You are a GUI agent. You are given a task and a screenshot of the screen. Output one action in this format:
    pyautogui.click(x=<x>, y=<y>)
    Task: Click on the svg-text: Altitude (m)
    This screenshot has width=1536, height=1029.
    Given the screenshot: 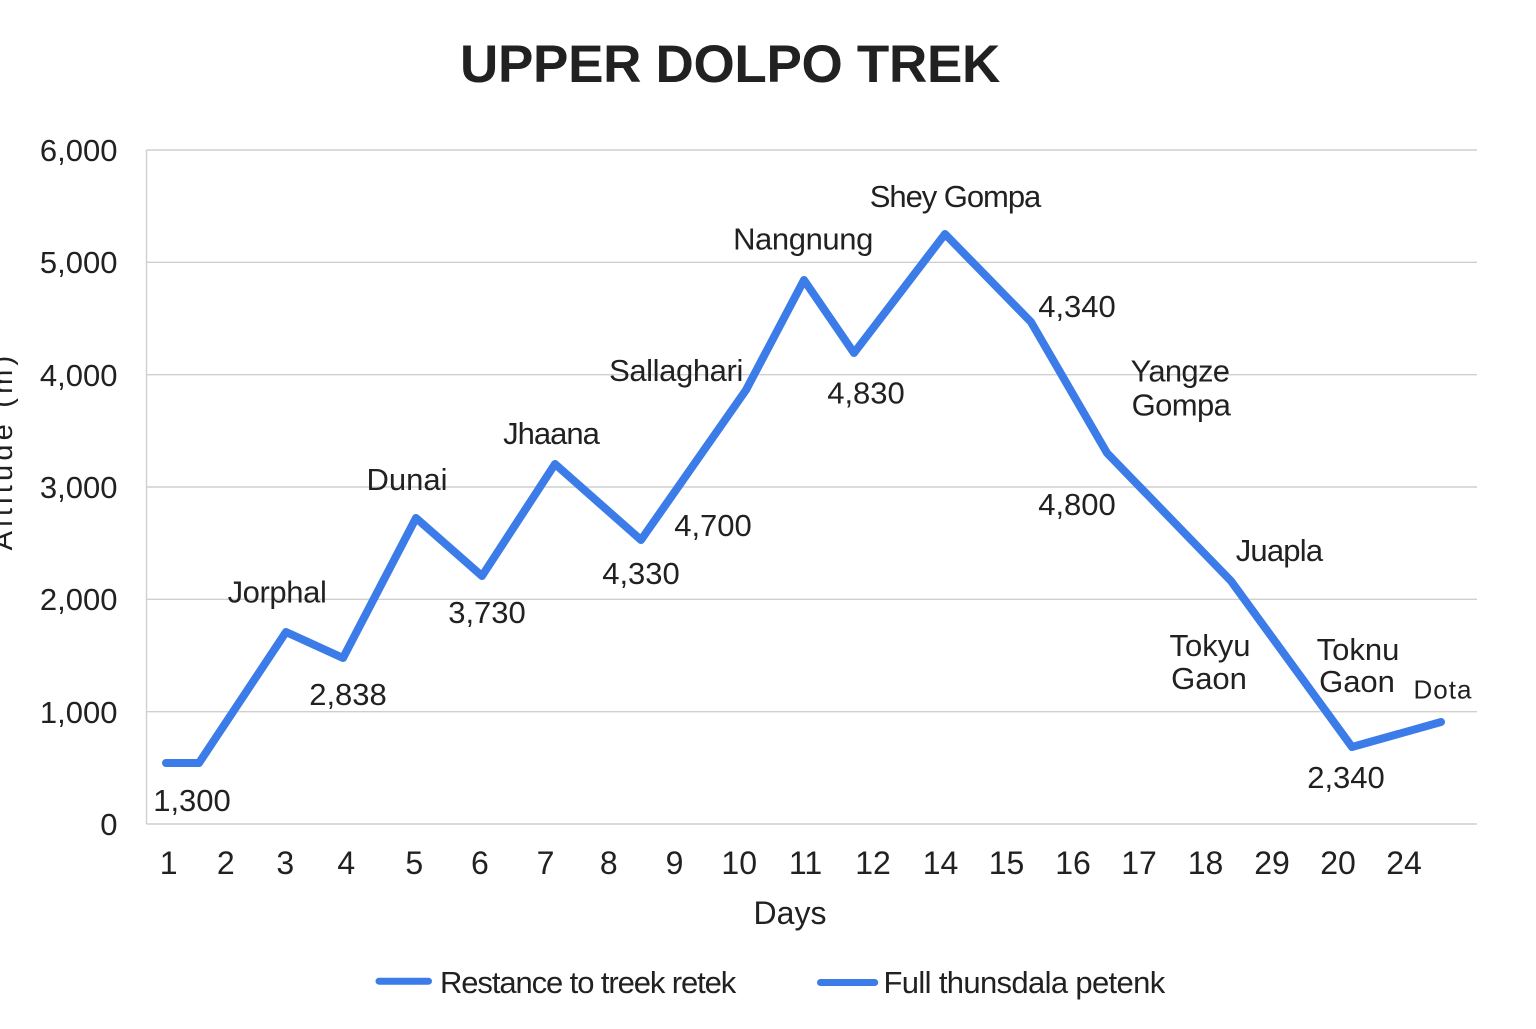 What is the action you would take?
    pyautogui.click(x=9, y=451)
    